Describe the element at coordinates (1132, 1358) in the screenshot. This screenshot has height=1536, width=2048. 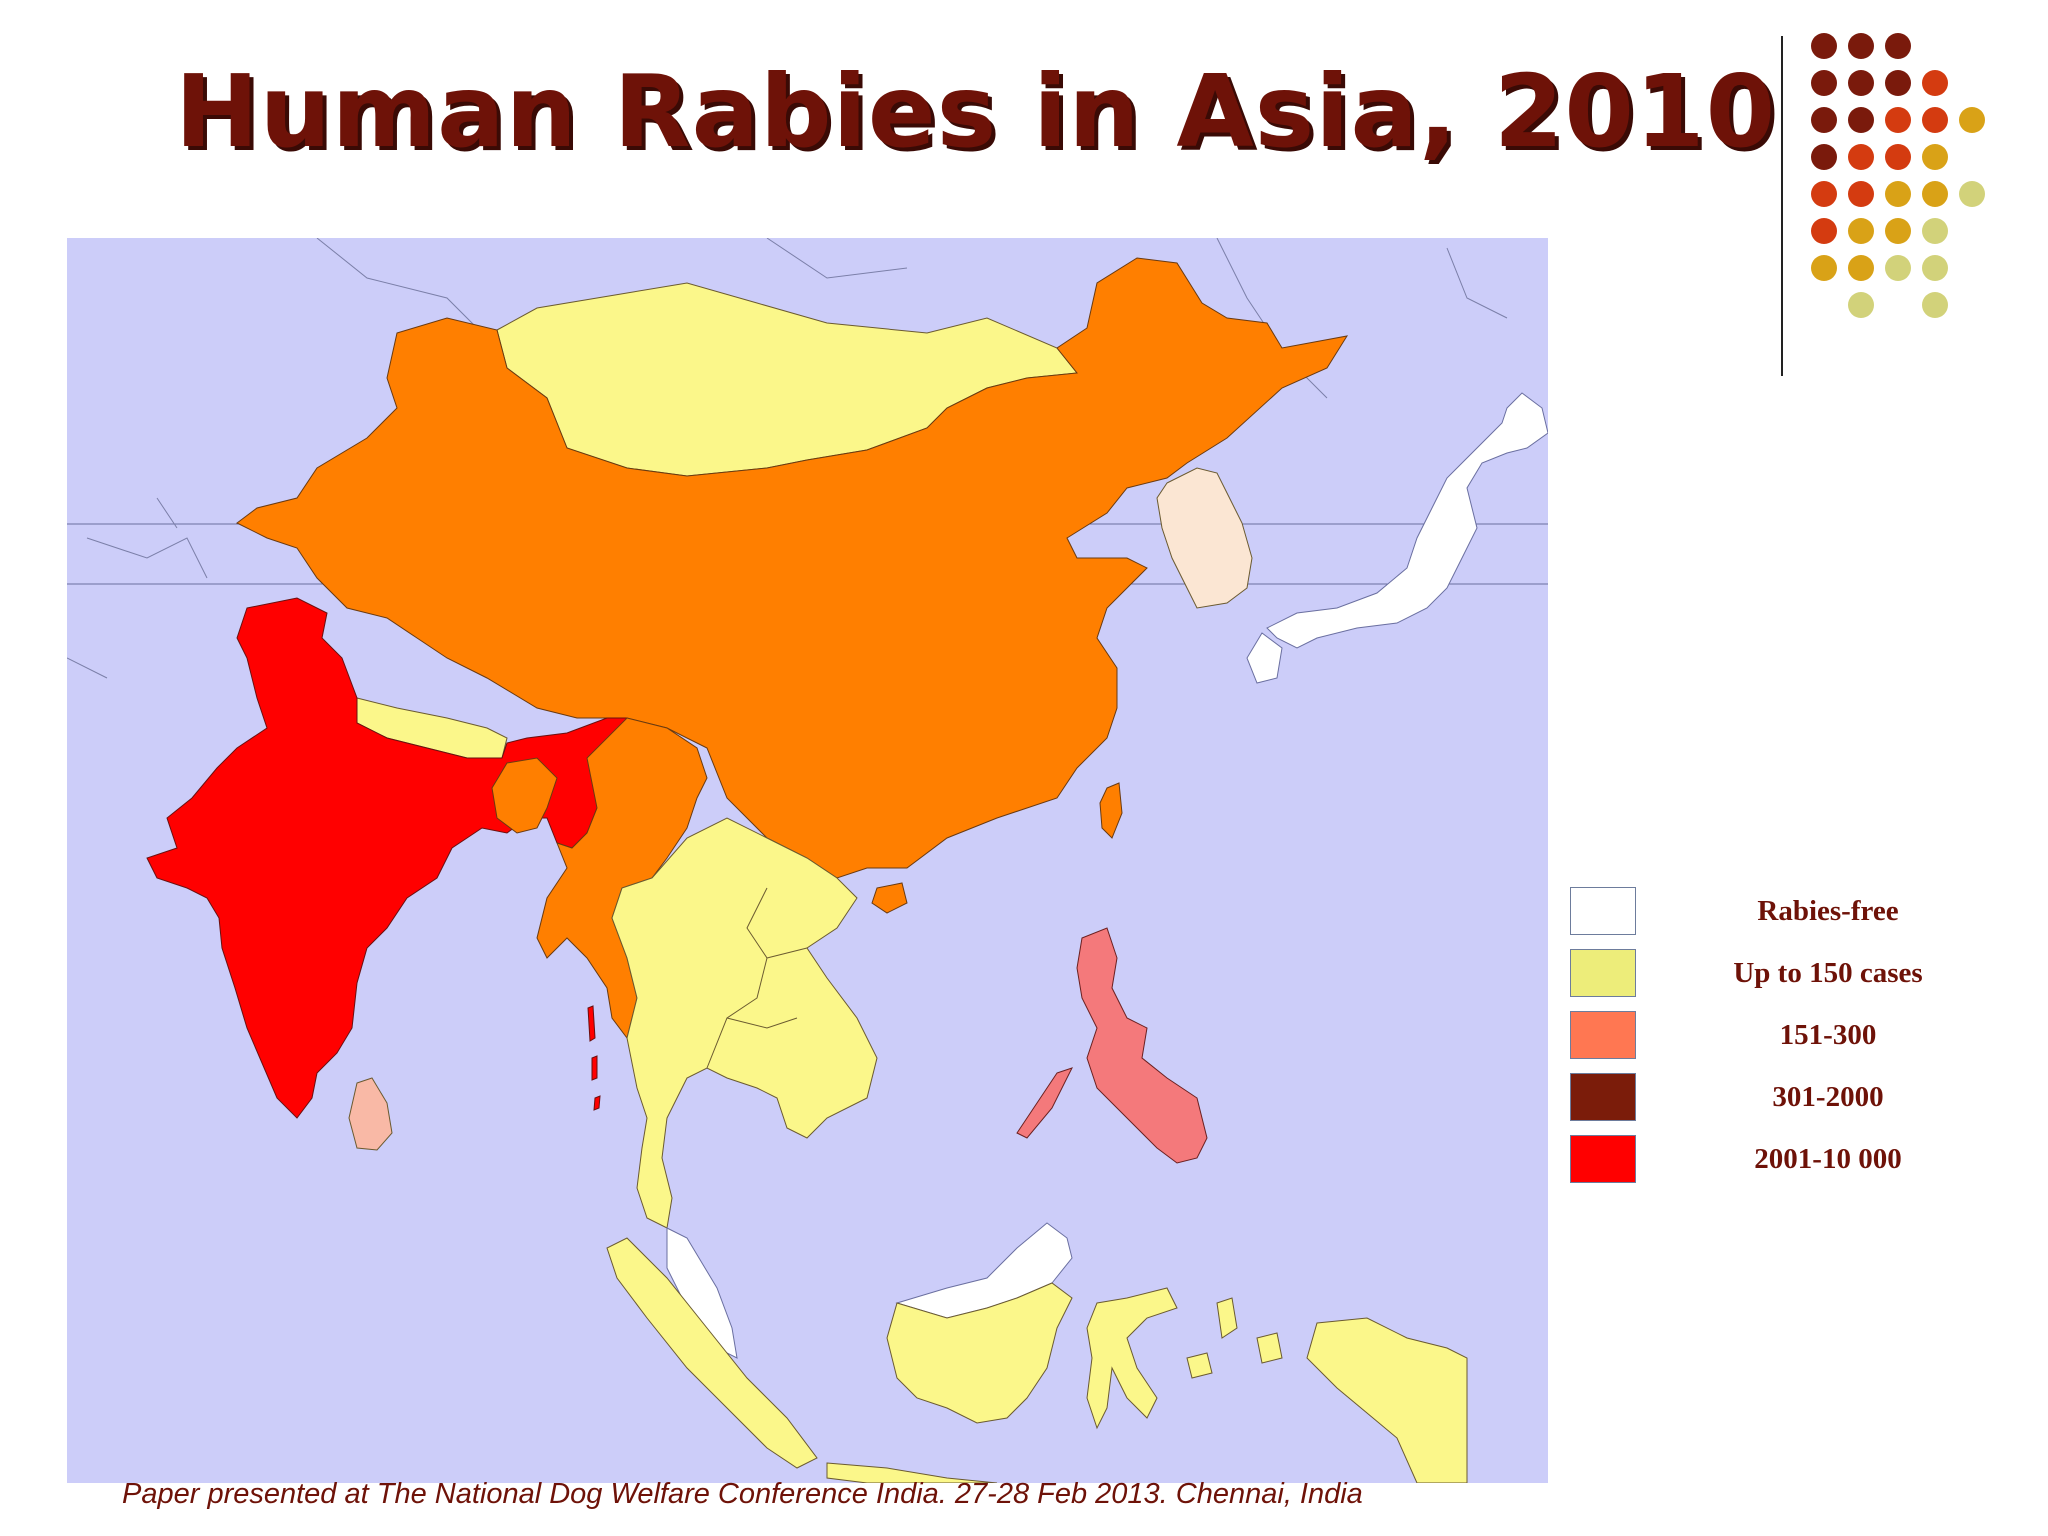
I see `region-sulawesi` at that location.